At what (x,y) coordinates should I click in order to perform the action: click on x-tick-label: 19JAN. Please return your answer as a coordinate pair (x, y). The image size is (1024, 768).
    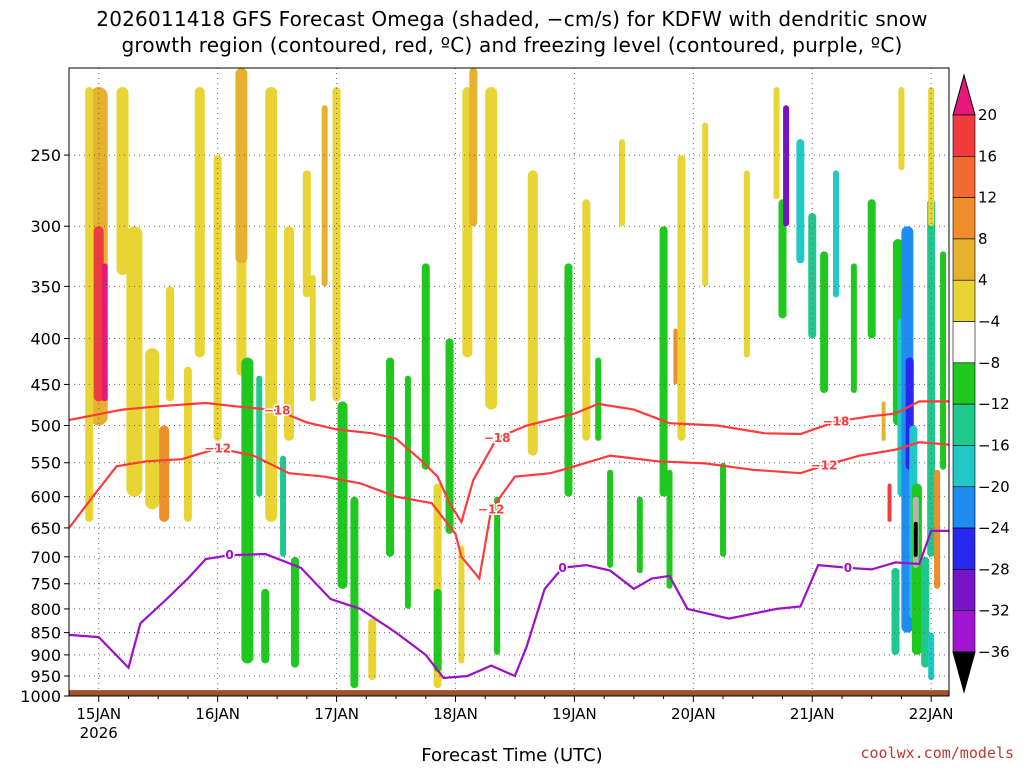
    Looking at the image, I should click on (574, 714).